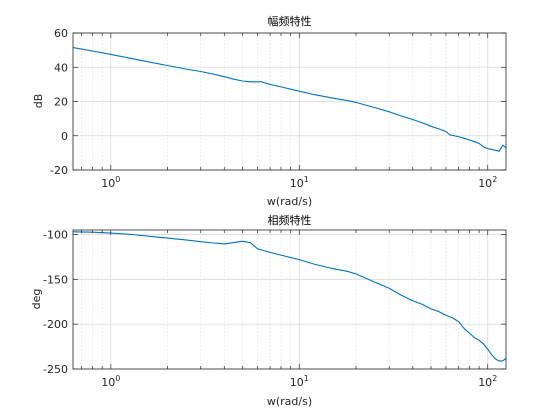 This screenshot has width=560, height=420. What do you see at coordinates (110, 182) in the screenshot?
I see `magnitude-xtick-label: 10⁰` at bounding box center [110, 182].